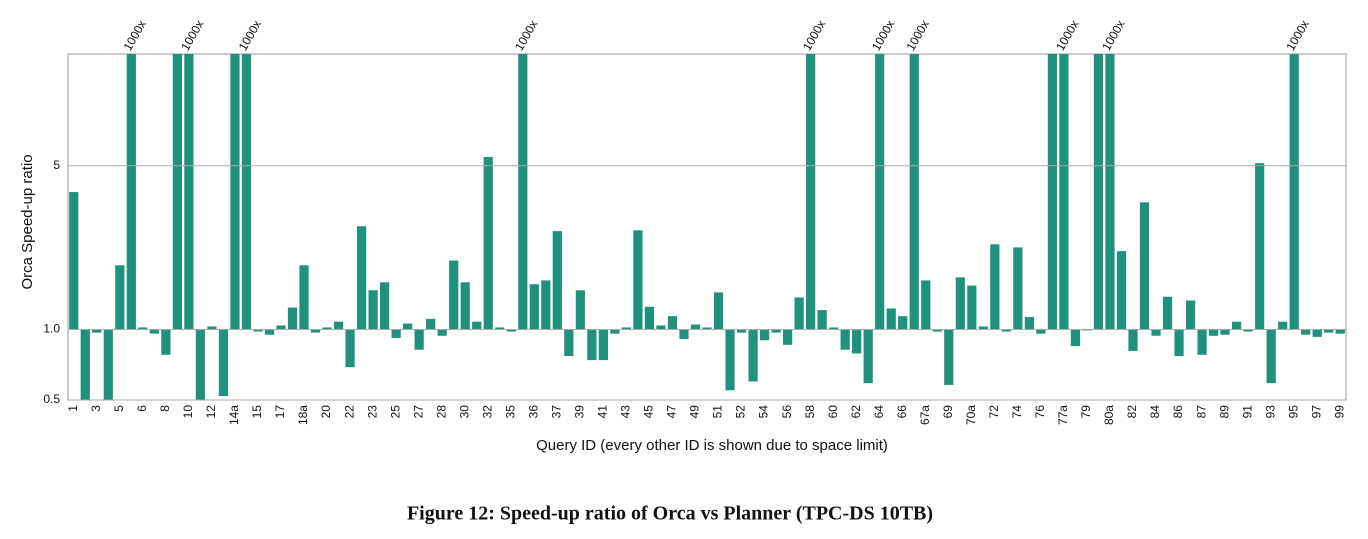  Describe the element at coordinates (994, 412) in the screenshot. I see `x-tick-label: 72` at that location.